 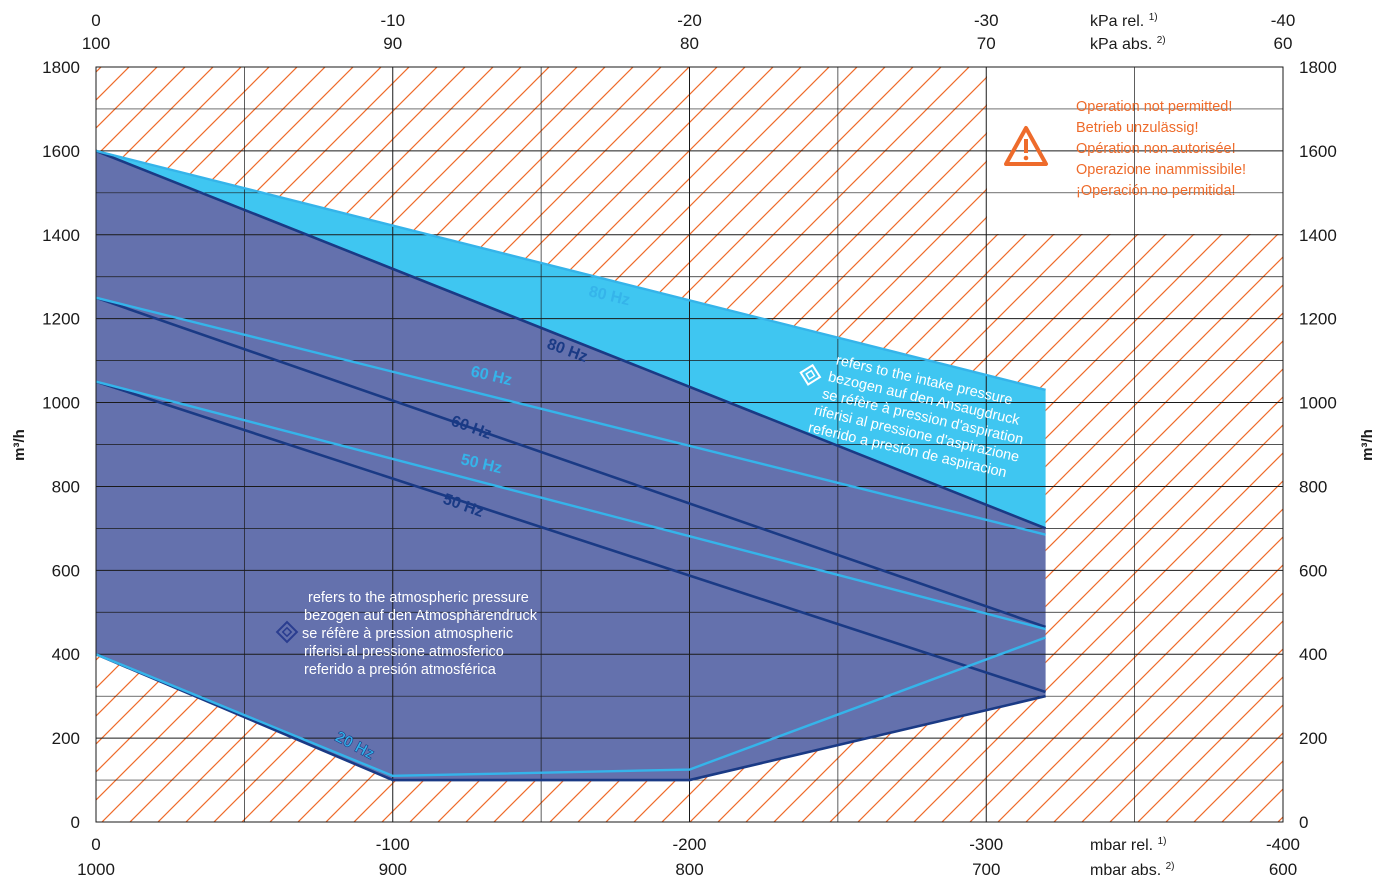 I want to click on y-axis-label-right: m³/h, so click(x=1367, y=445).